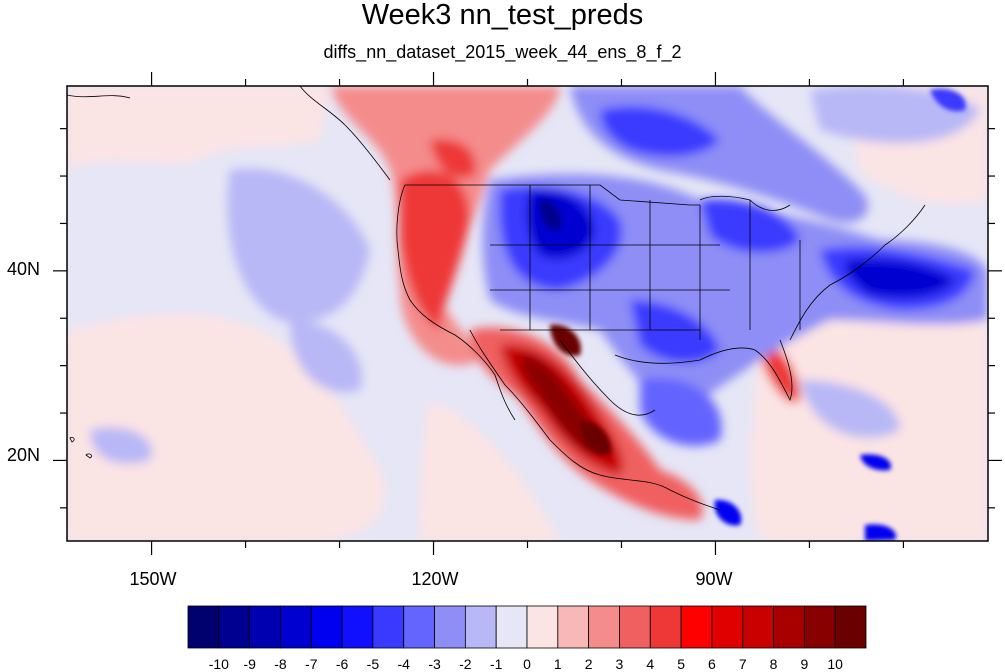 The height and width of the screenshot is (672, 1005). Describe the element at coordinates (23, 269) in the screenshot. I see `lat-label-40n: 40N` at that location.